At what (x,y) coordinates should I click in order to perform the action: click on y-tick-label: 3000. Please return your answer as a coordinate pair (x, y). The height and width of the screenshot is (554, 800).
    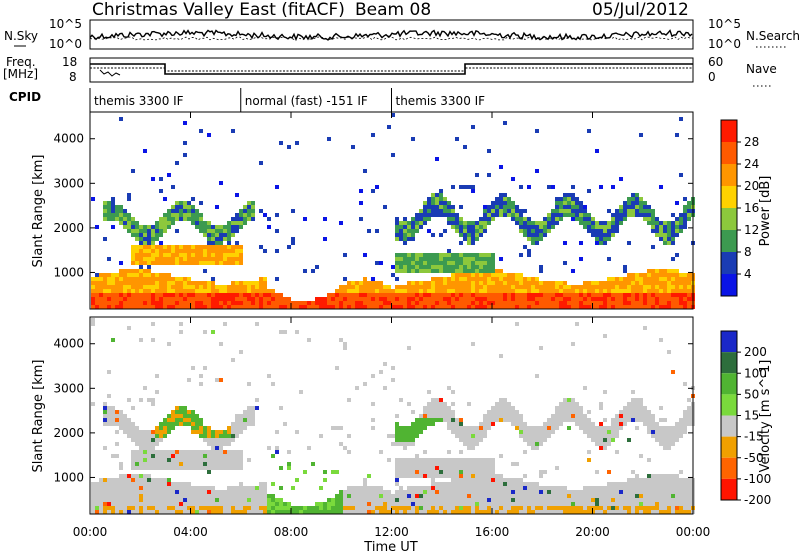
    Looking at the image, I should click on (68, 388).